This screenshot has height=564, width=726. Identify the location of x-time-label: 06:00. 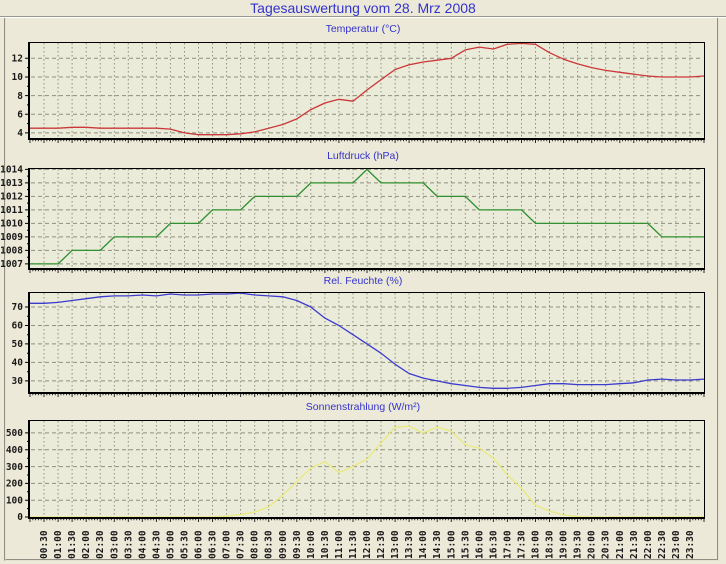
(199, 544).